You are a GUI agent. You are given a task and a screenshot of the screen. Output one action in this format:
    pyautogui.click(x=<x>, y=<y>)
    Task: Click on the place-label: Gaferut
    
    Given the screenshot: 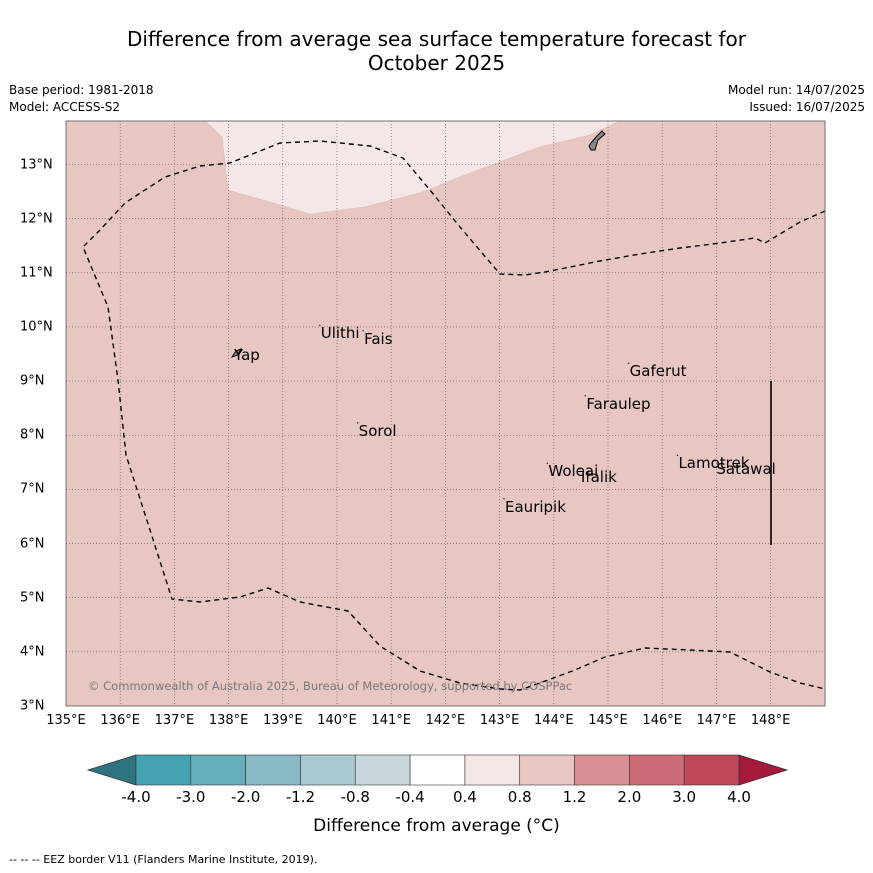 What is the action you would take?
    pyautogui.click(x=658, y=371)
    